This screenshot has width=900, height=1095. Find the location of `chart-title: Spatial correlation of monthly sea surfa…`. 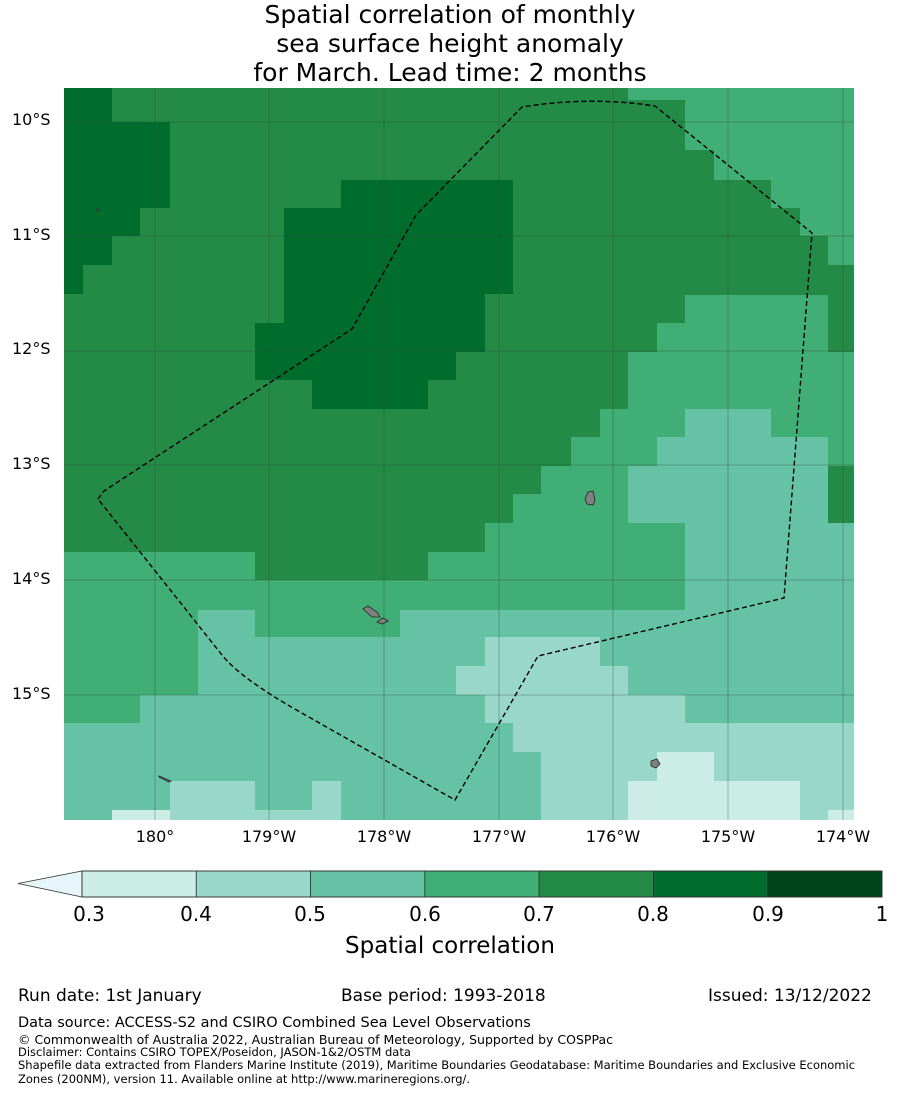

chart-title: Spatial correlation of monthly sea surfa… is located at coordinates (450, 43).